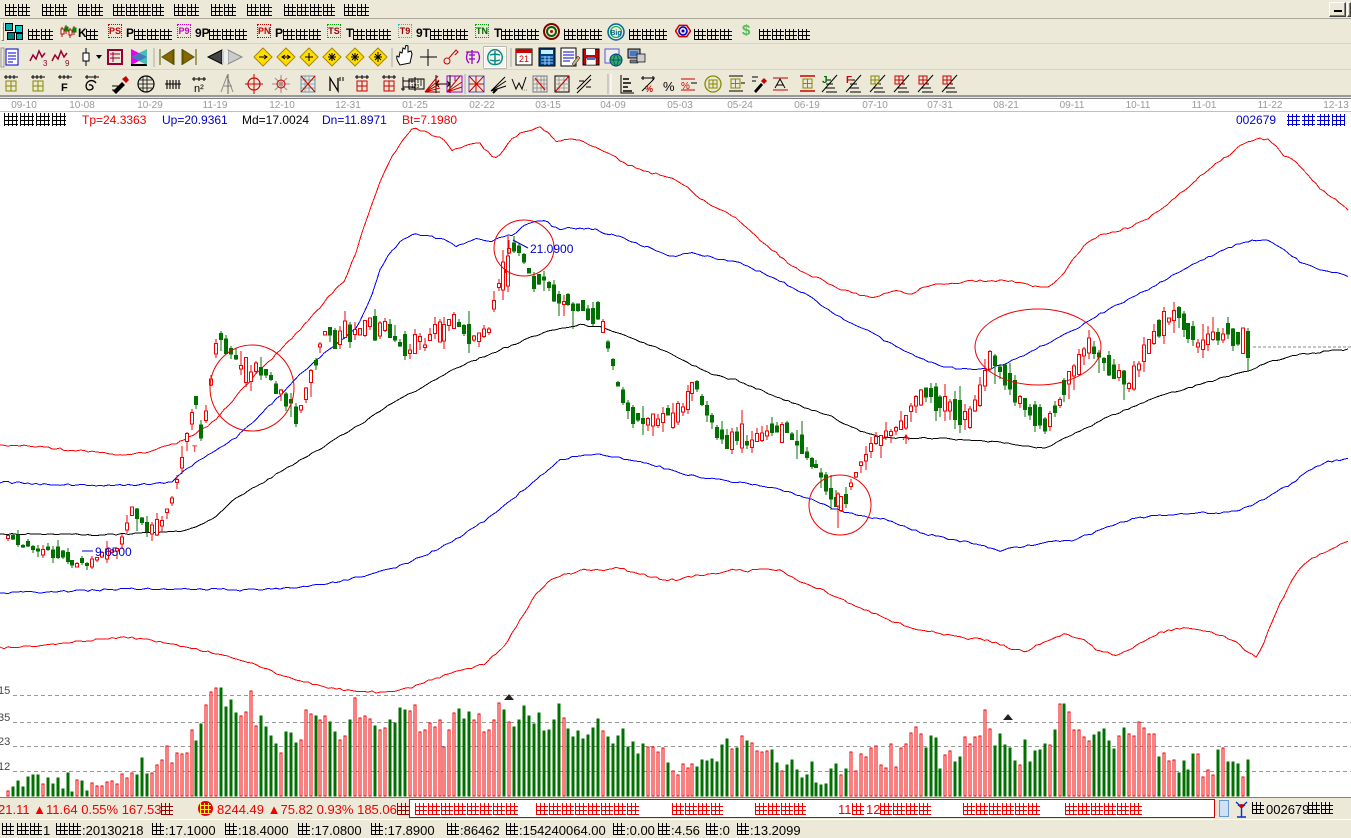 This screenshot has height=838, width=1351. I want to click on svg-text: 3, so click(45, 63).